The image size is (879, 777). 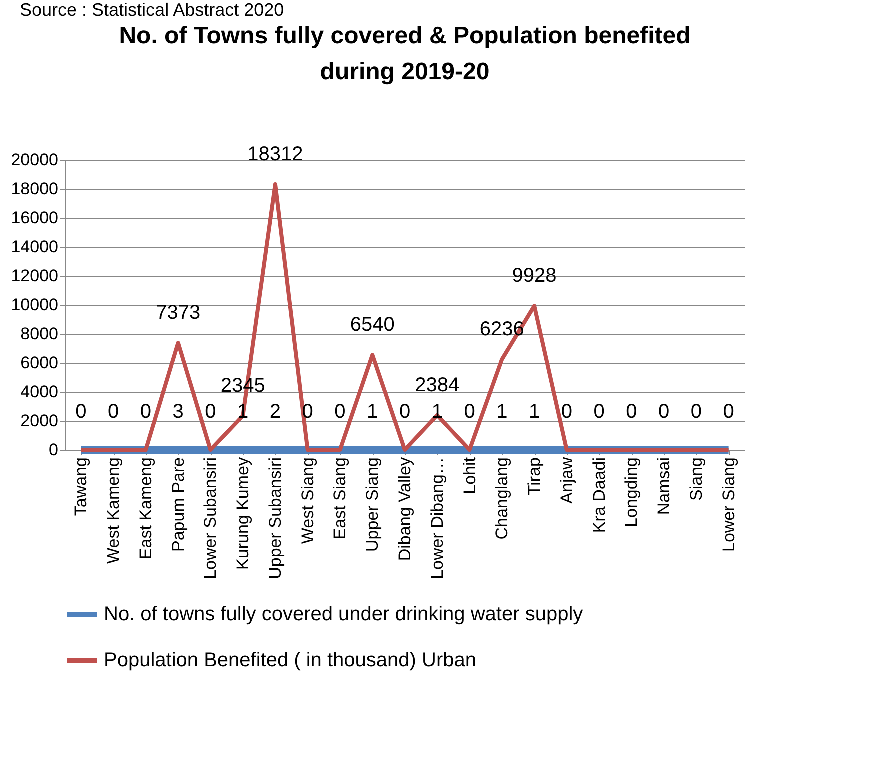 I want to click on y-tick-label: 12000, so click(x=34, y=276).